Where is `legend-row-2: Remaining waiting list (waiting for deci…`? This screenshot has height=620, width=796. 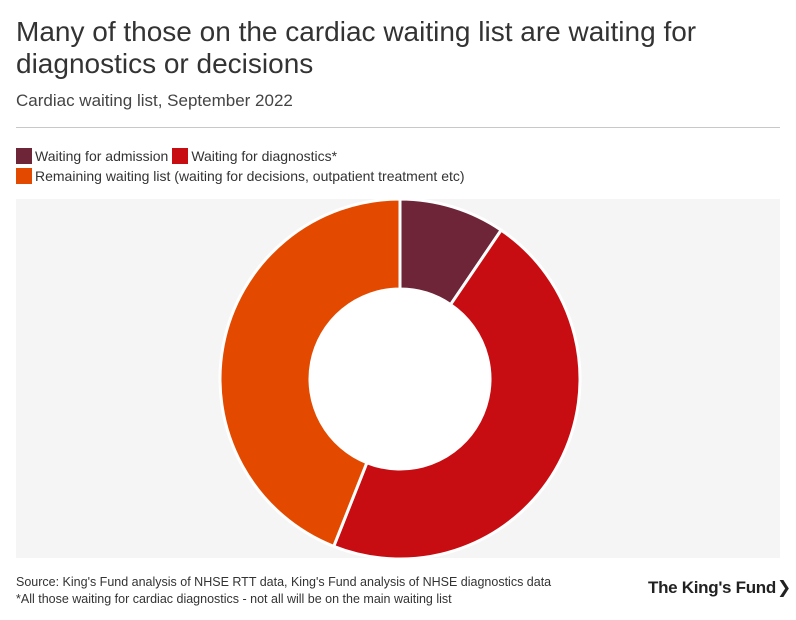 legend-row-2: Remaining waiting list (waiting for deci… is located at coordinates (398, 176).